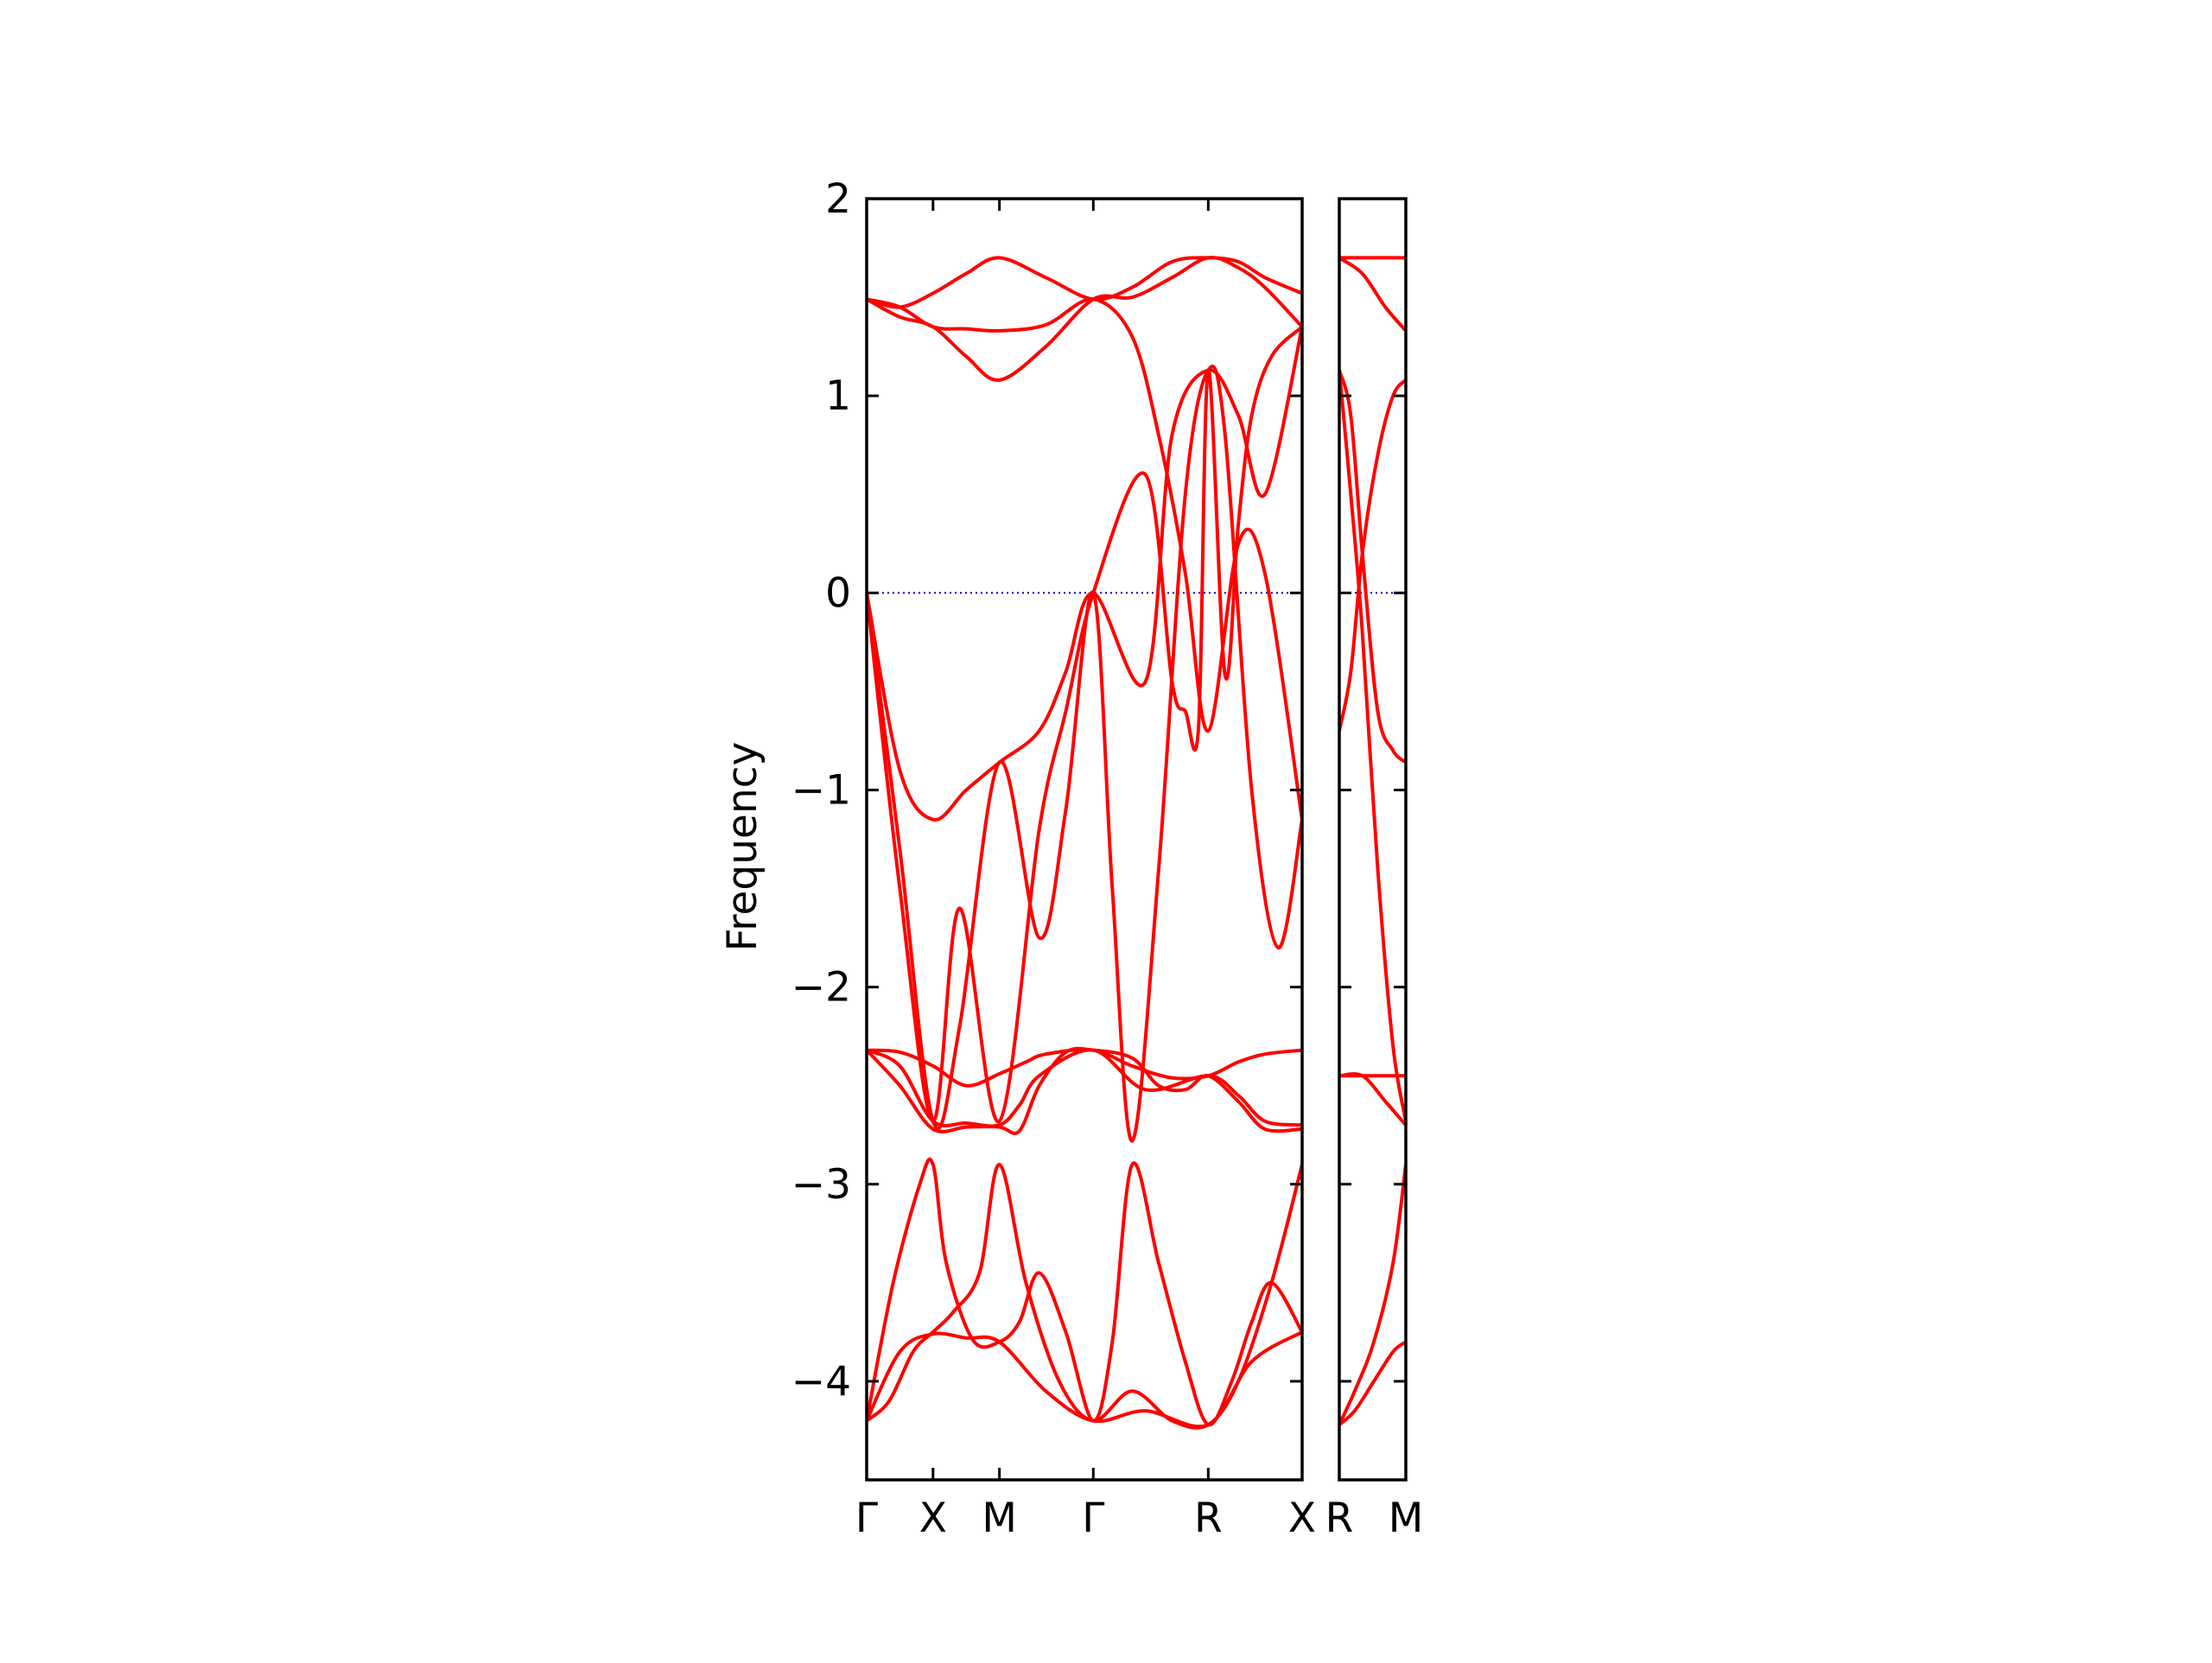 This screenshot has width=2212, height=1663. I want to click on y-tick-label: 2, so click(838, 199).